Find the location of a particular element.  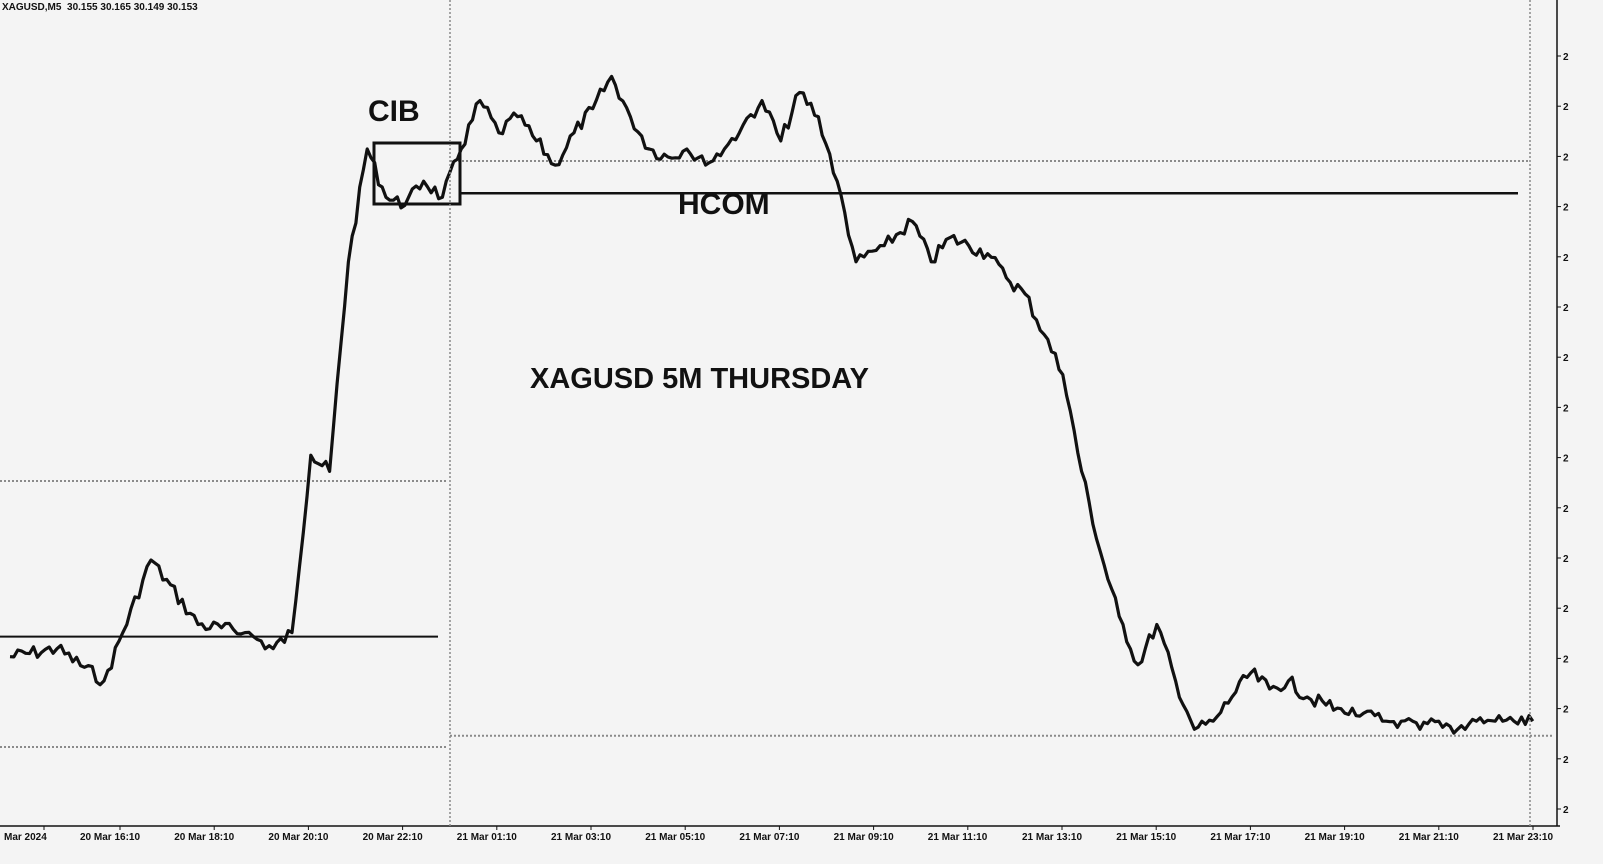

chart-title: XAGUSD 5M THURSDAY is located at coordinates (699, 379).